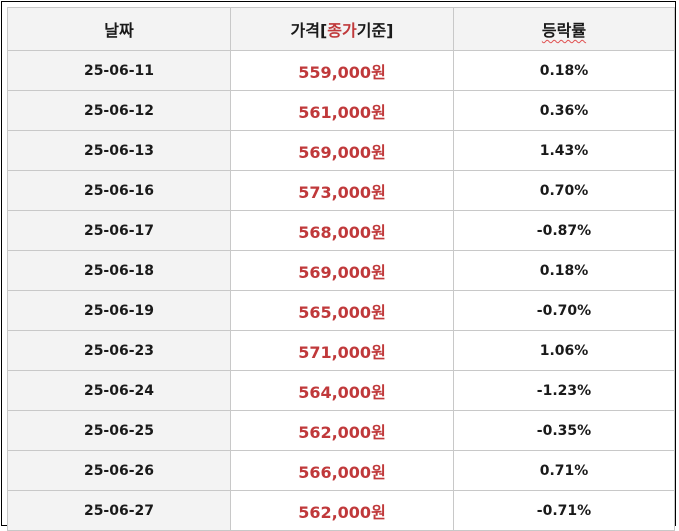 The image size is (679, 531). Describe the element at coordinates (375, 30) in the screenshot. I see `header-price-suffix: 기준]` at that location.